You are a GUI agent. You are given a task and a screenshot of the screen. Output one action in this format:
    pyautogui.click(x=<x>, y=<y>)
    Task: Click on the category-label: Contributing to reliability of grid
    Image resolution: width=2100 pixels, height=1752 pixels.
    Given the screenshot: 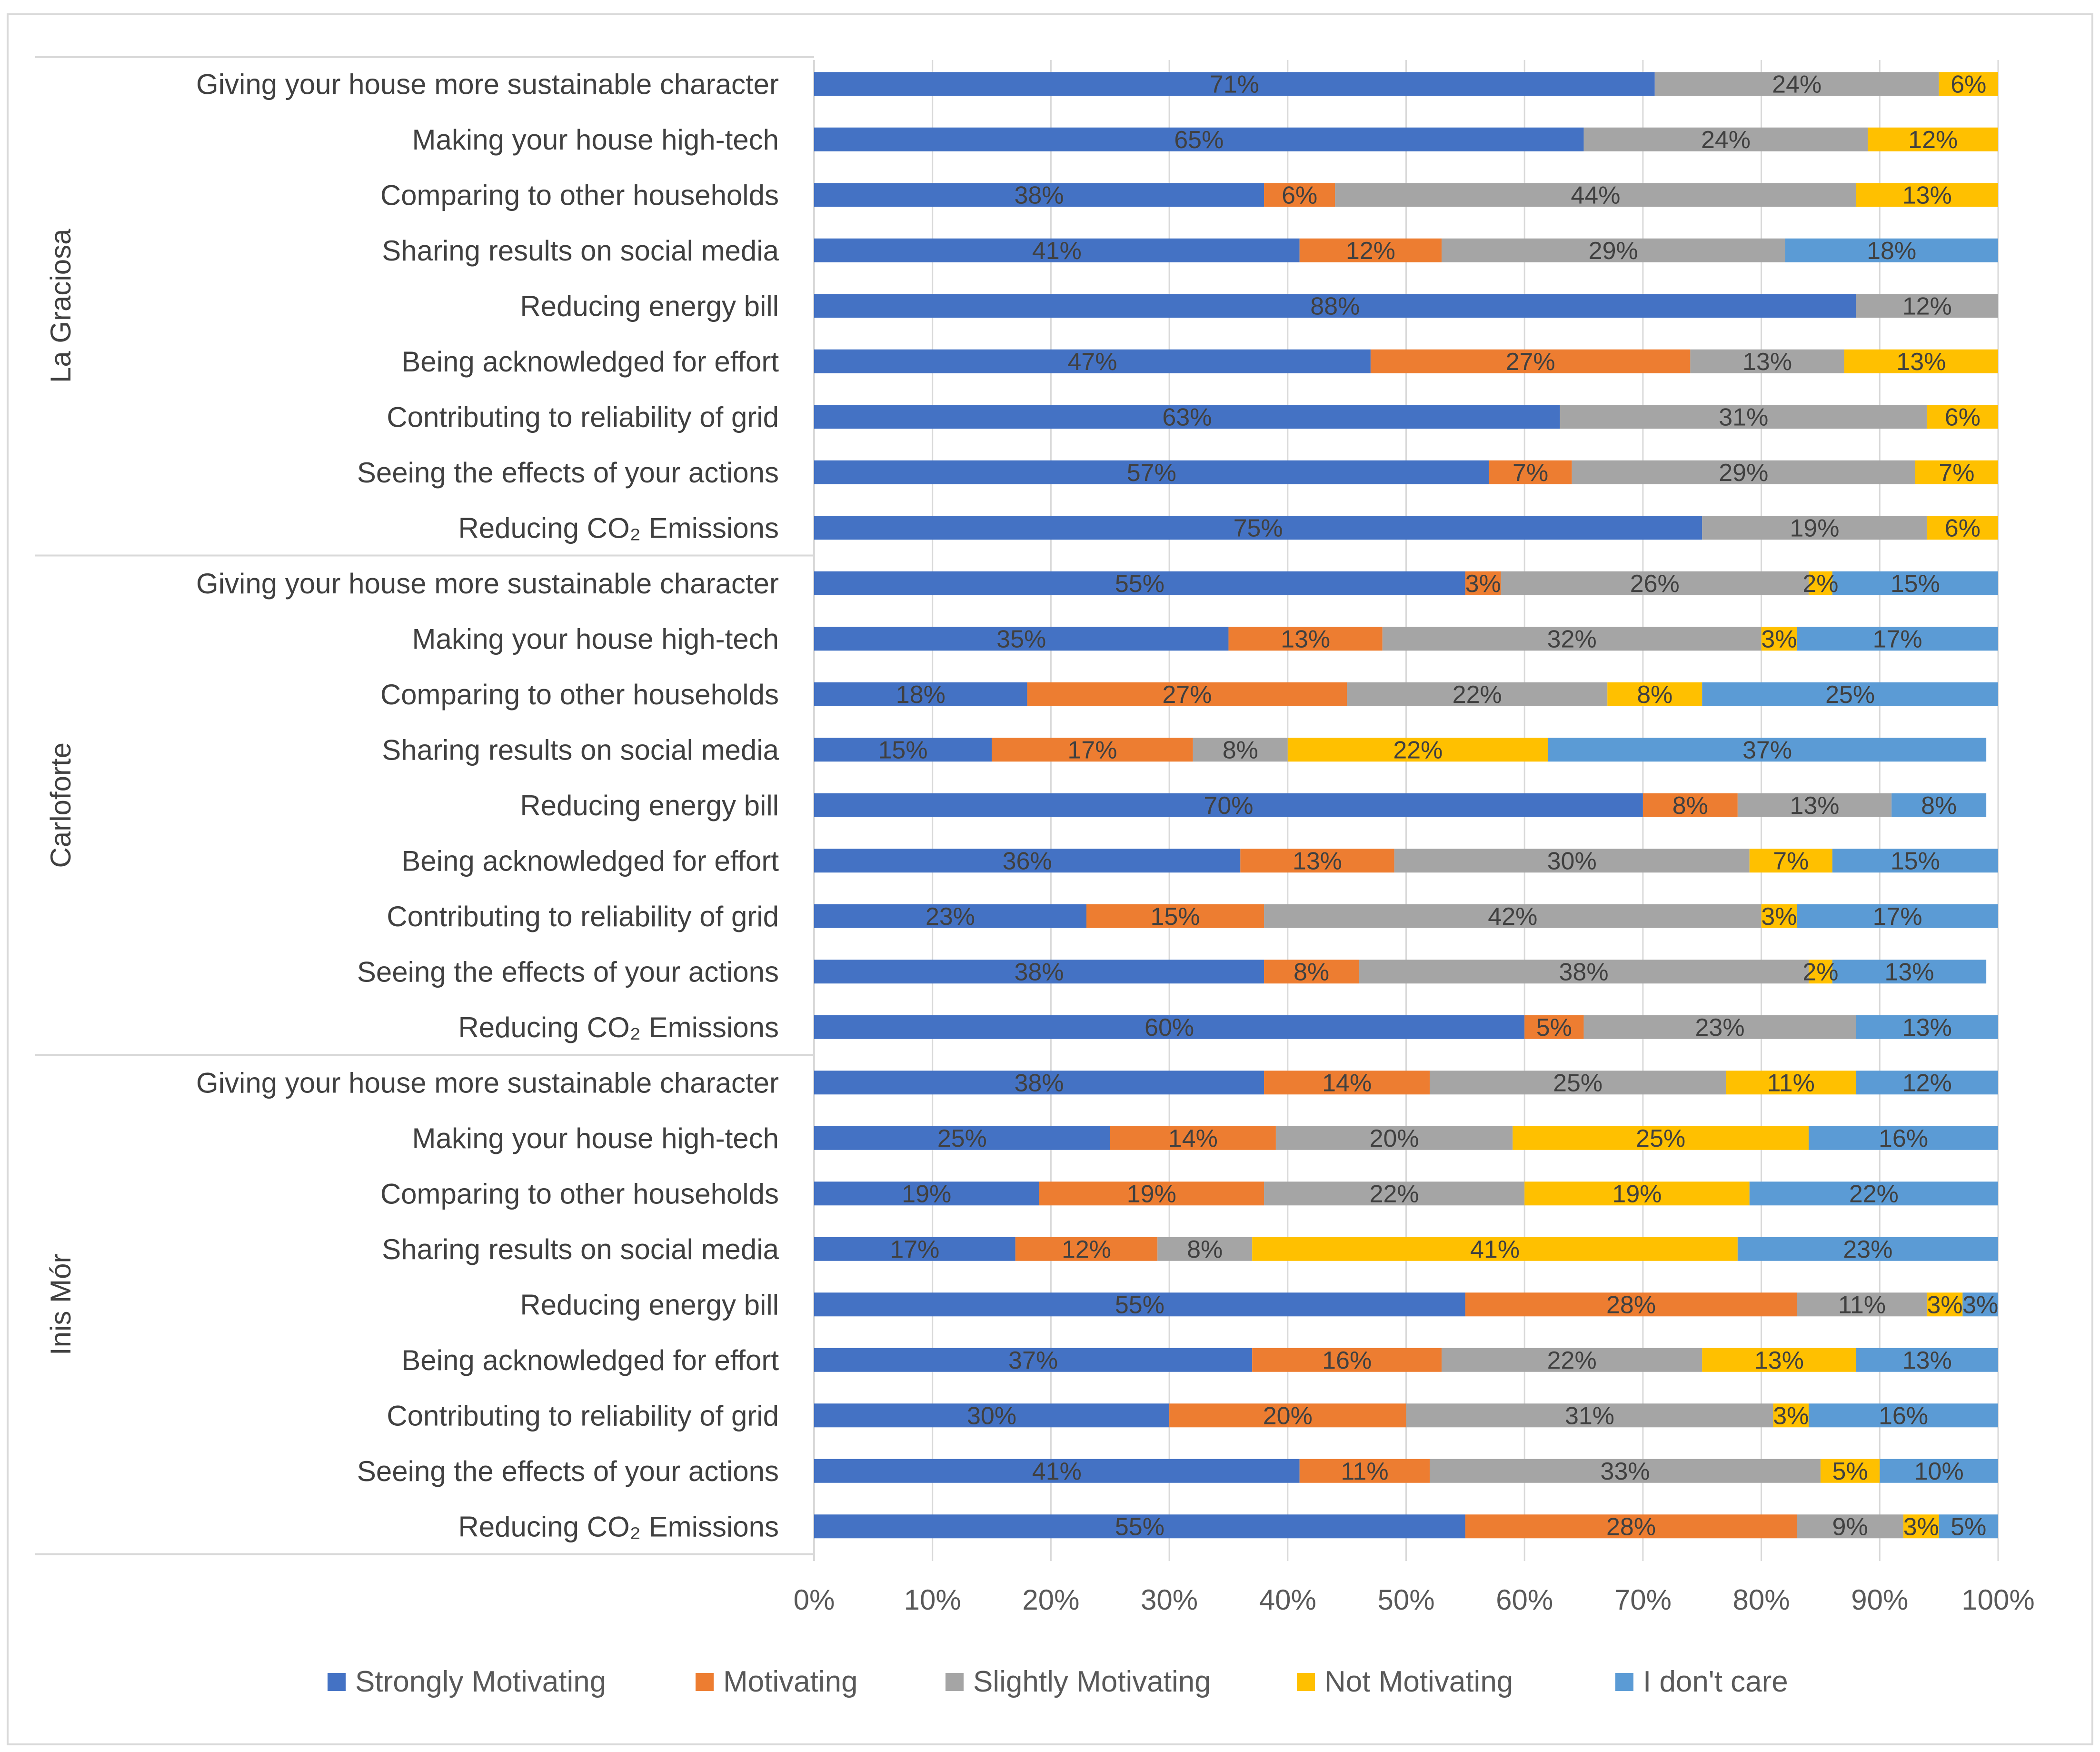 What is the action you would take?
    pyautogui.click(x=583, y=916)
    